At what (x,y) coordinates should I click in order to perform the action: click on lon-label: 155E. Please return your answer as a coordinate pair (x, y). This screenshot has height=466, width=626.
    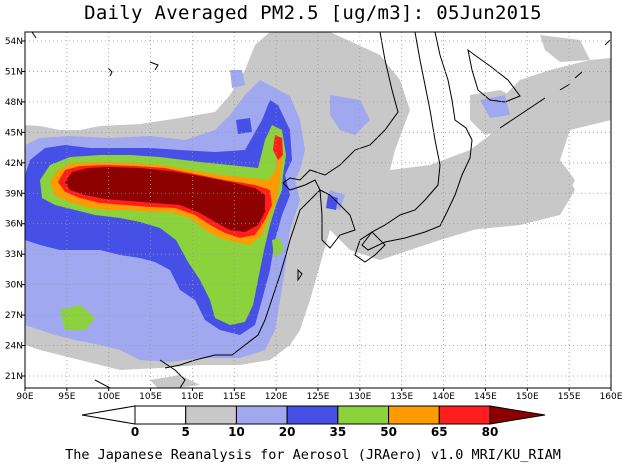
    Looking at the image, I should click on (569, 397).